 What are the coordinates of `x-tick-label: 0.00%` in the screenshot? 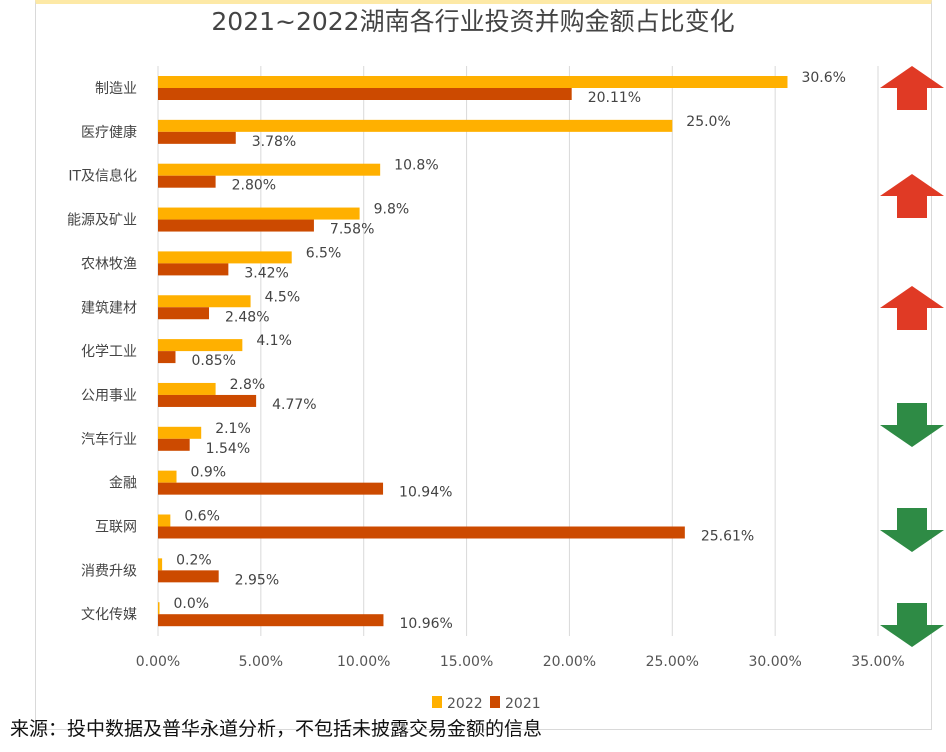 It's located at (158, 662).